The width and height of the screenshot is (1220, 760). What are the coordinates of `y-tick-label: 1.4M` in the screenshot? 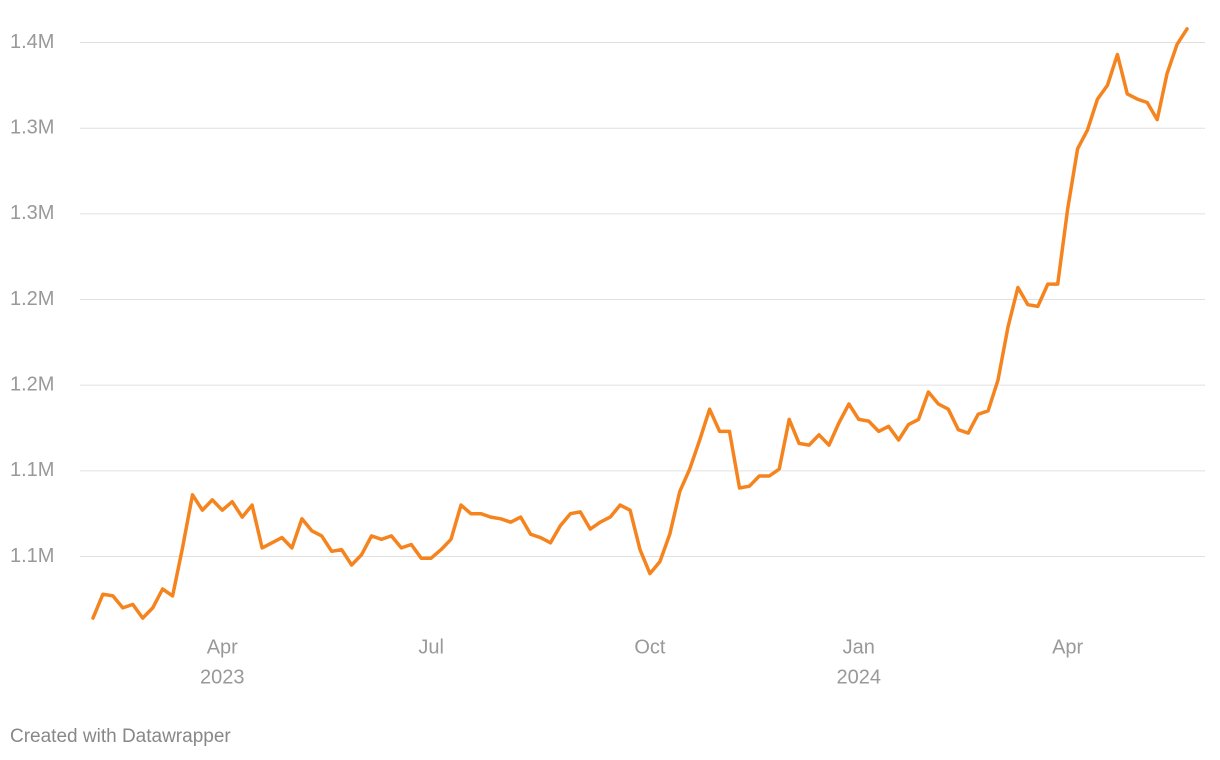 It's located at (32, 42).